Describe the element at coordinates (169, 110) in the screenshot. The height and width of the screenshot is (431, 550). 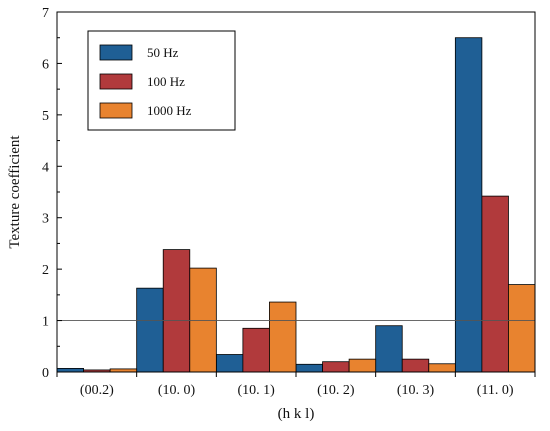
I see `legend-label: 1000 Hz` at that location.